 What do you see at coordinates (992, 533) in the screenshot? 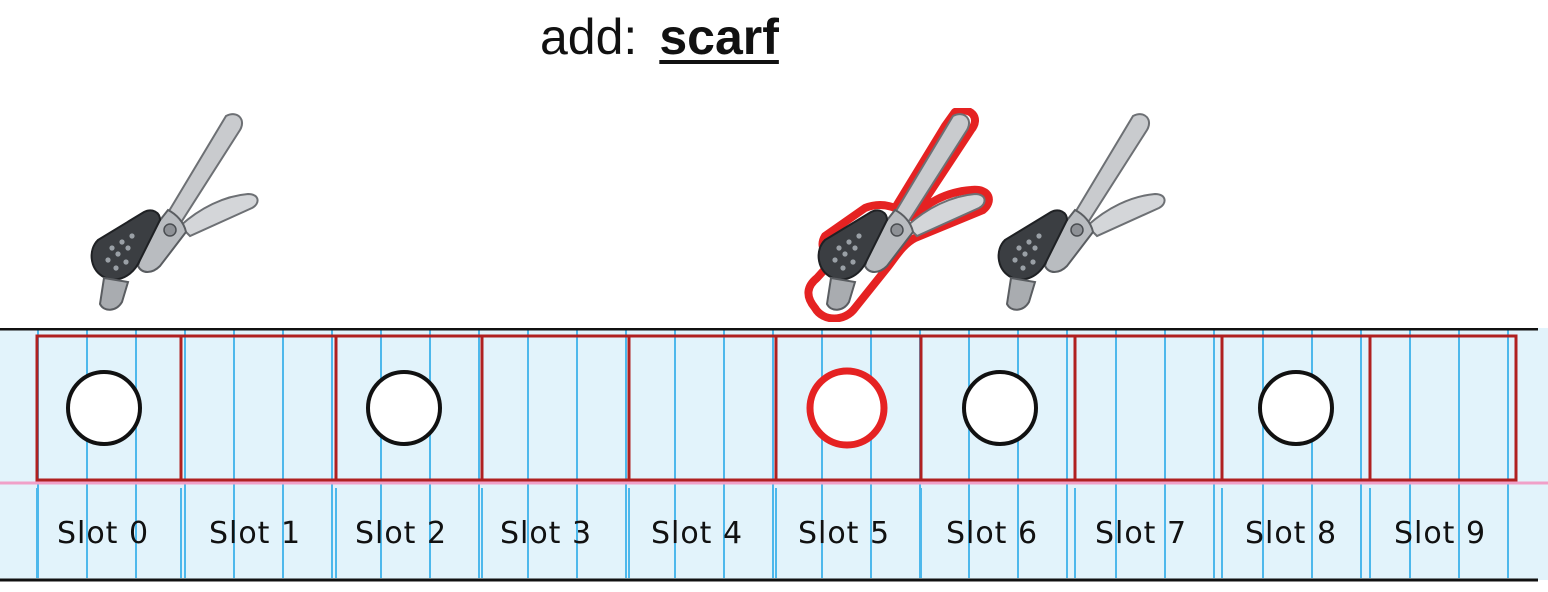
I see `slot-label: Slot 6` at bounding box center [992, 533].